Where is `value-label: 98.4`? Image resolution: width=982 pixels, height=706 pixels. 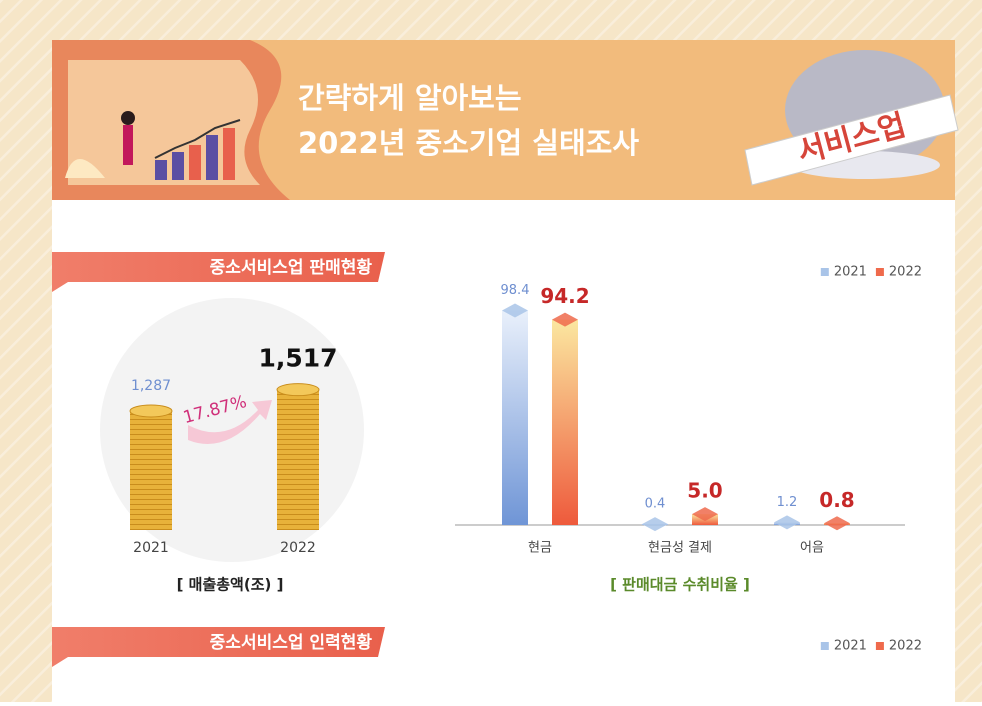 value-label: 98.4 is located at coordinates (515, 290).